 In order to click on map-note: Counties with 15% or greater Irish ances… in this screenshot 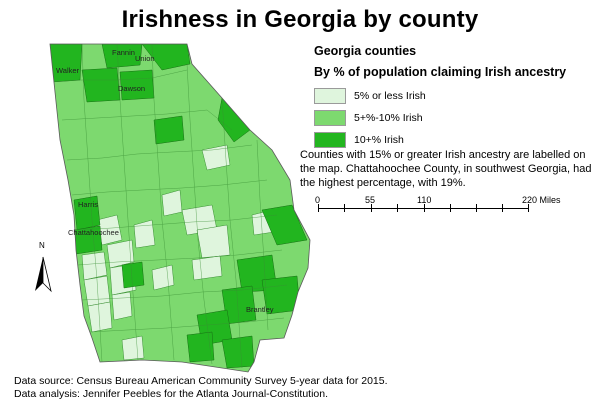, I will do `click(446, 169)`.